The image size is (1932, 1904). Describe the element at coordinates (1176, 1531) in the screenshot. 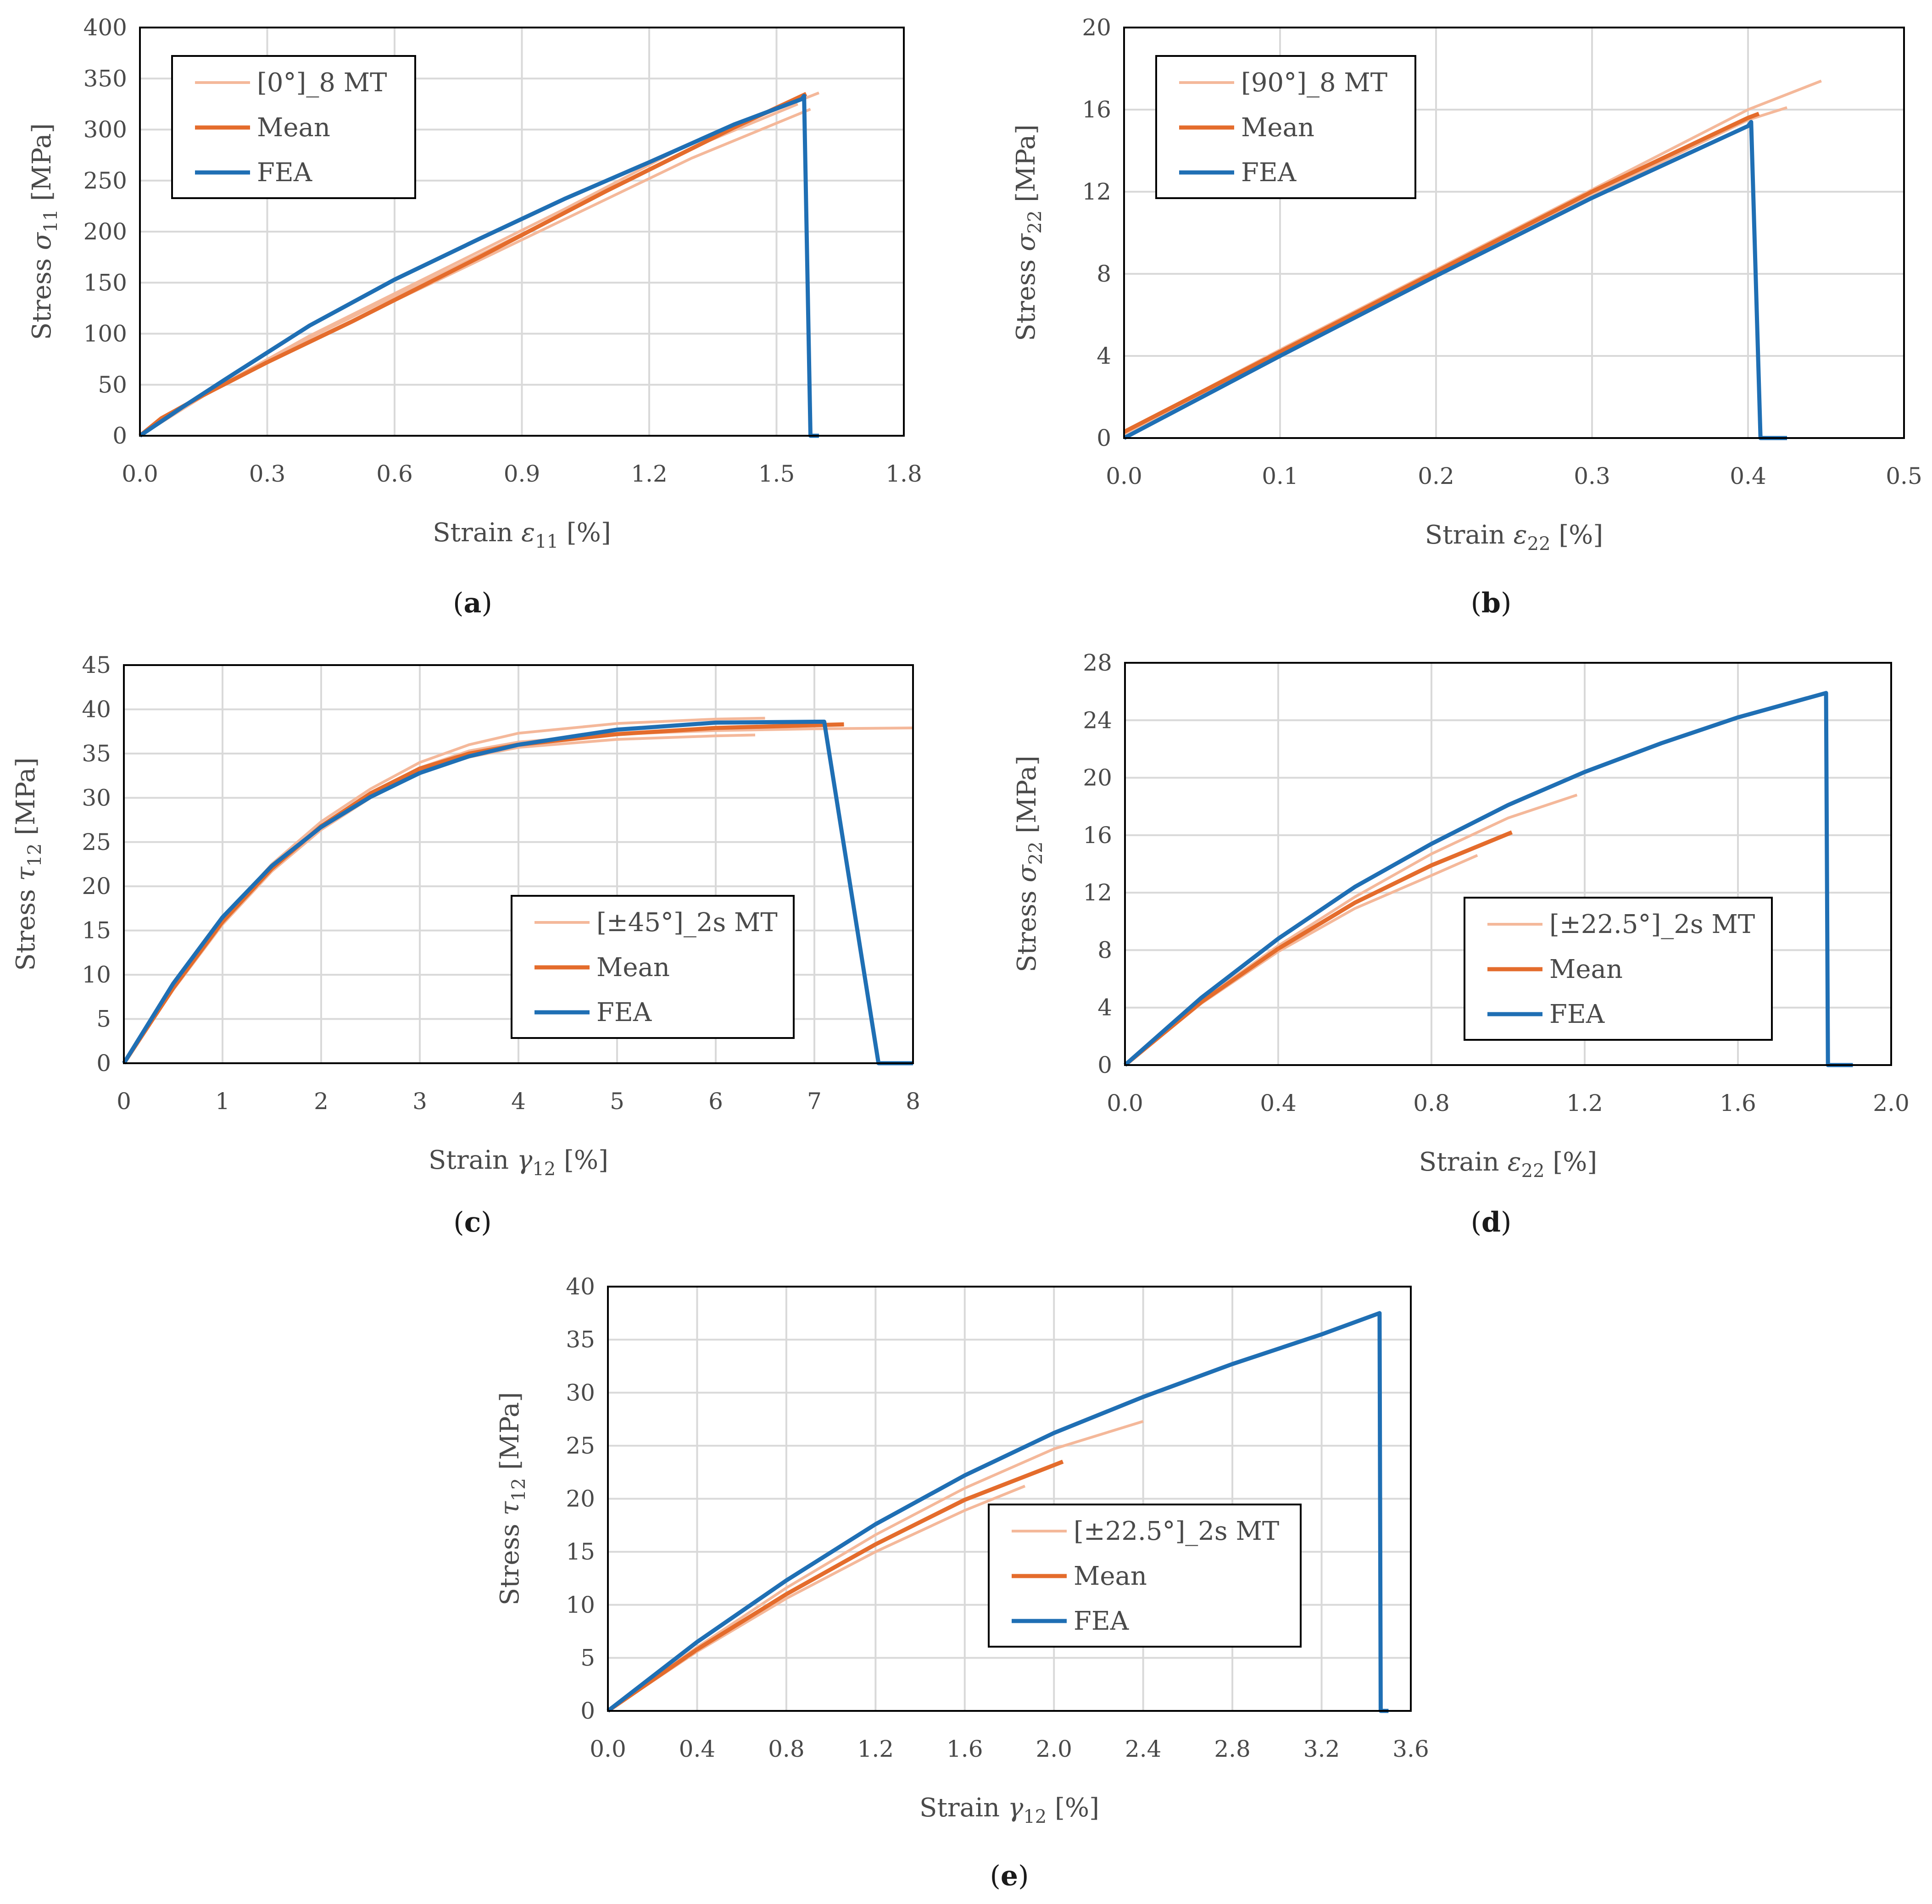

I see `legend-label-mt: [±22.5°]_2s MT` at that location.